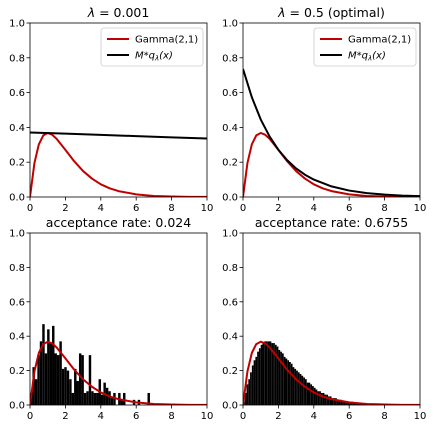  What do you see at coordinates (331, 222) in the screenshot?
I see `panel-title: acceptance rate: 0.6755` at bounding box center [331, 222].